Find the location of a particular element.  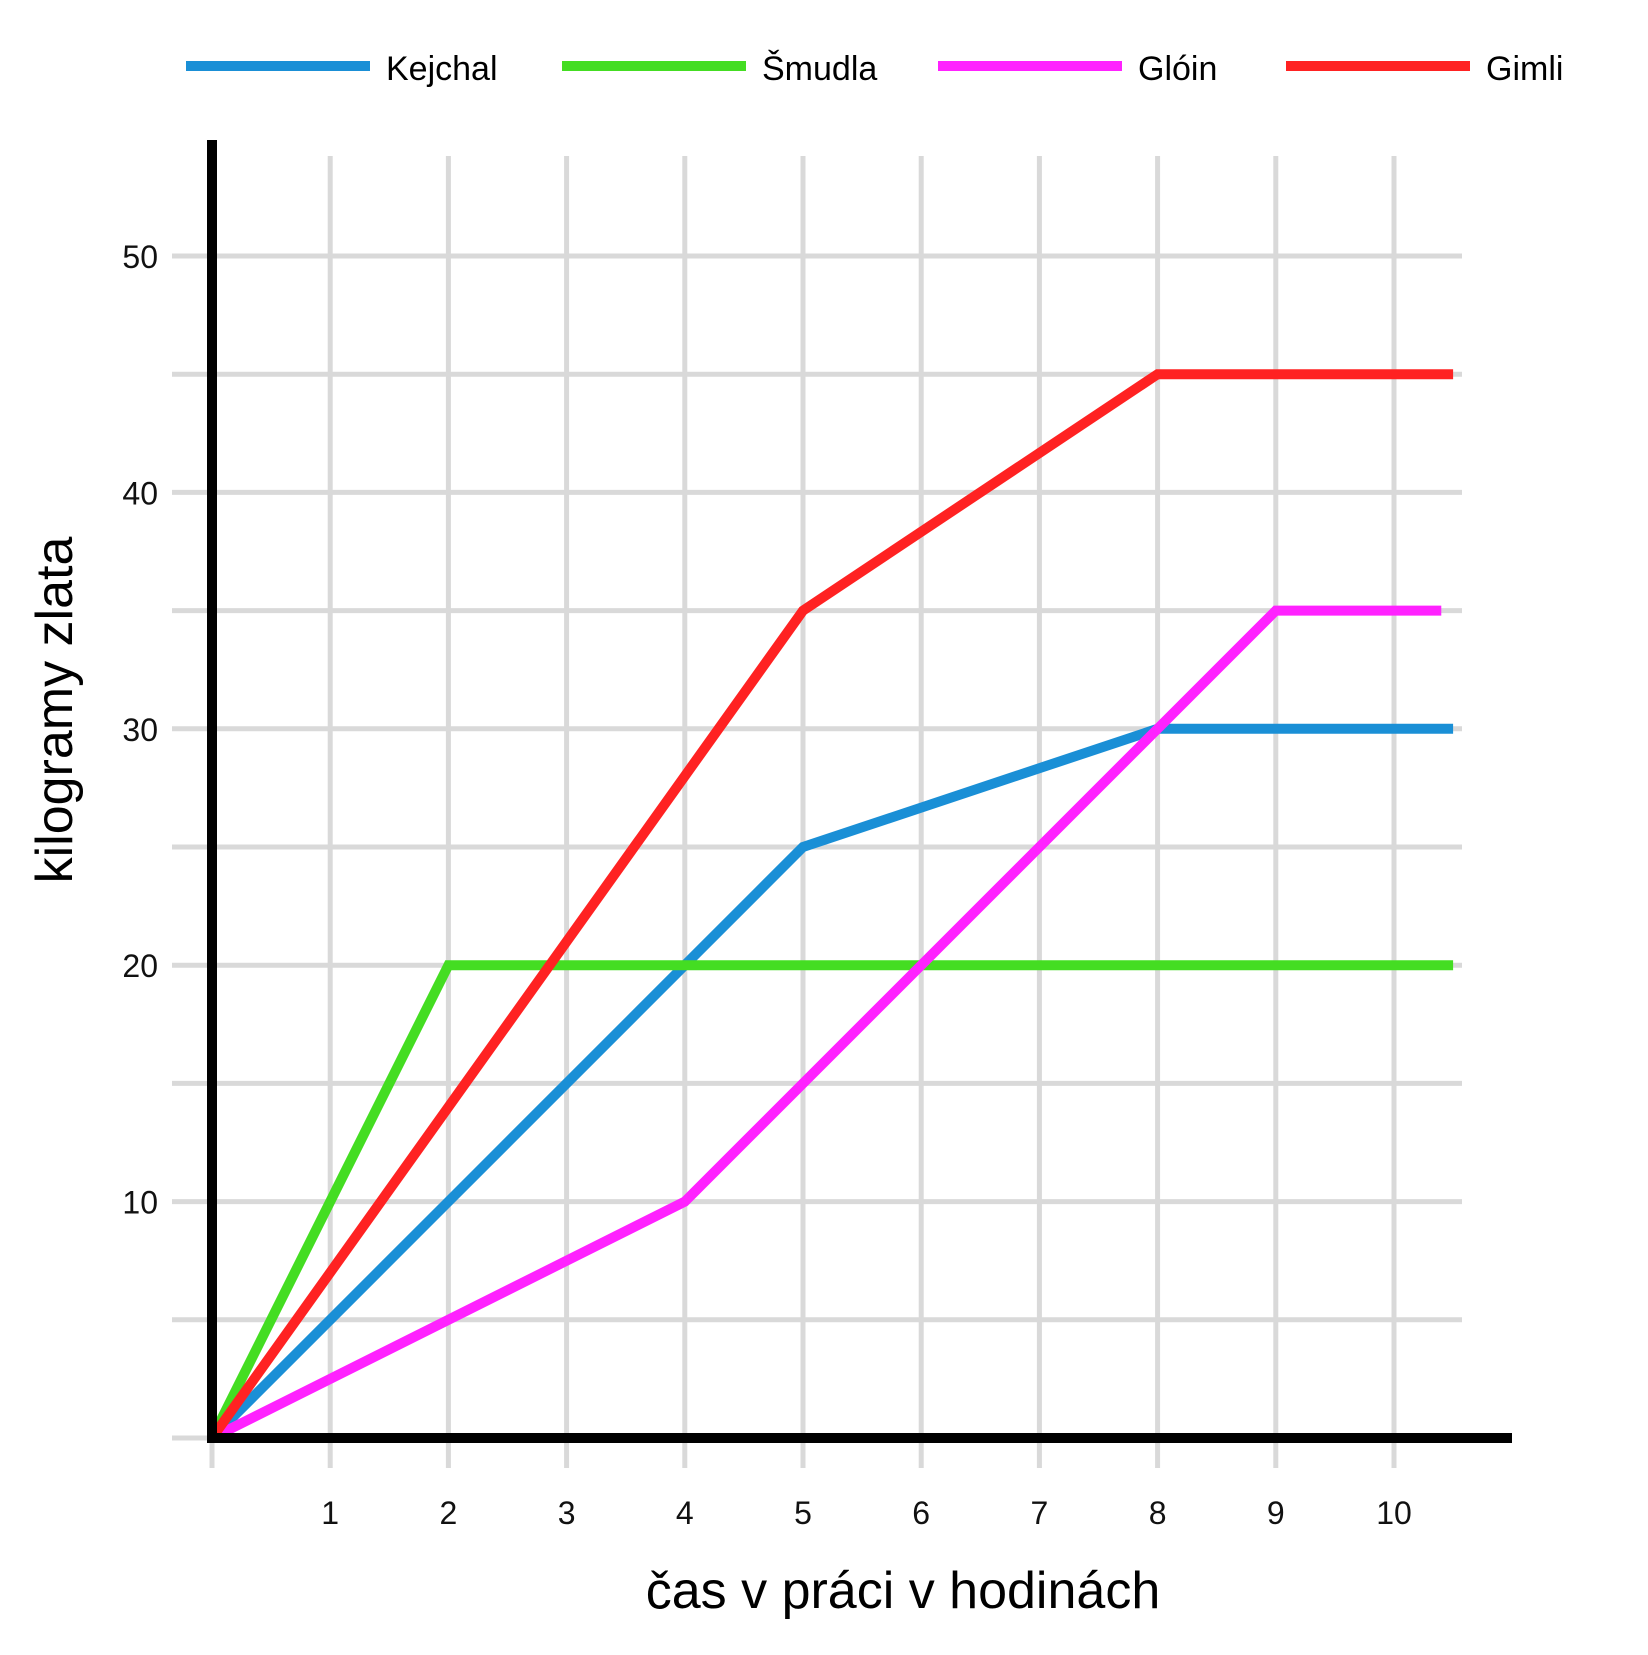

legend-label: Kejchal is located at coordinates (442, 69).